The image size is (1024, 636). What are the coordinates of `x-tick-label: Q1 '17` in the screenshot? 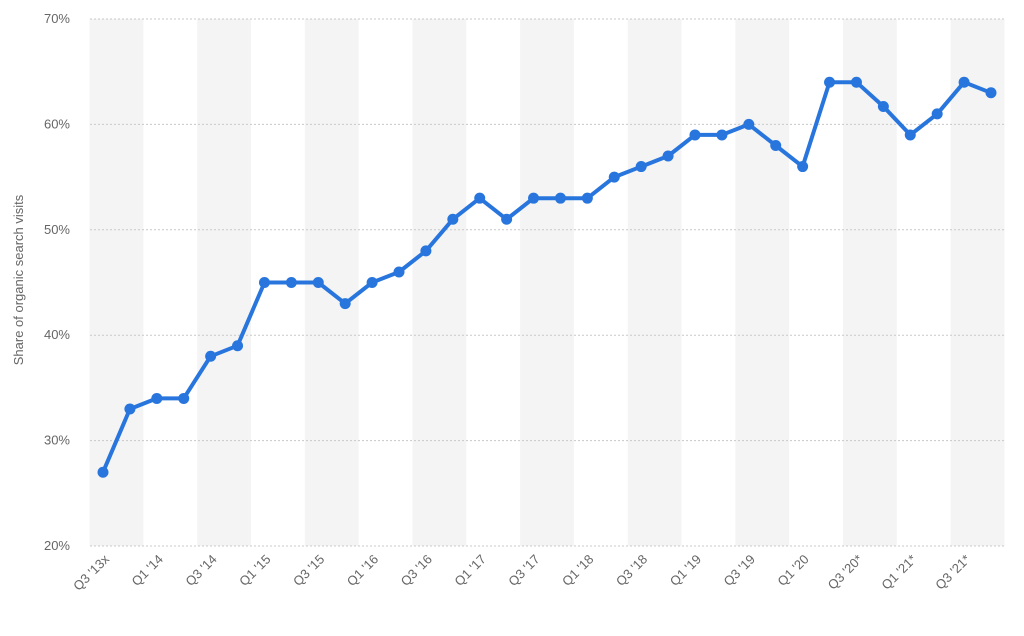 It's located at (469, 570).